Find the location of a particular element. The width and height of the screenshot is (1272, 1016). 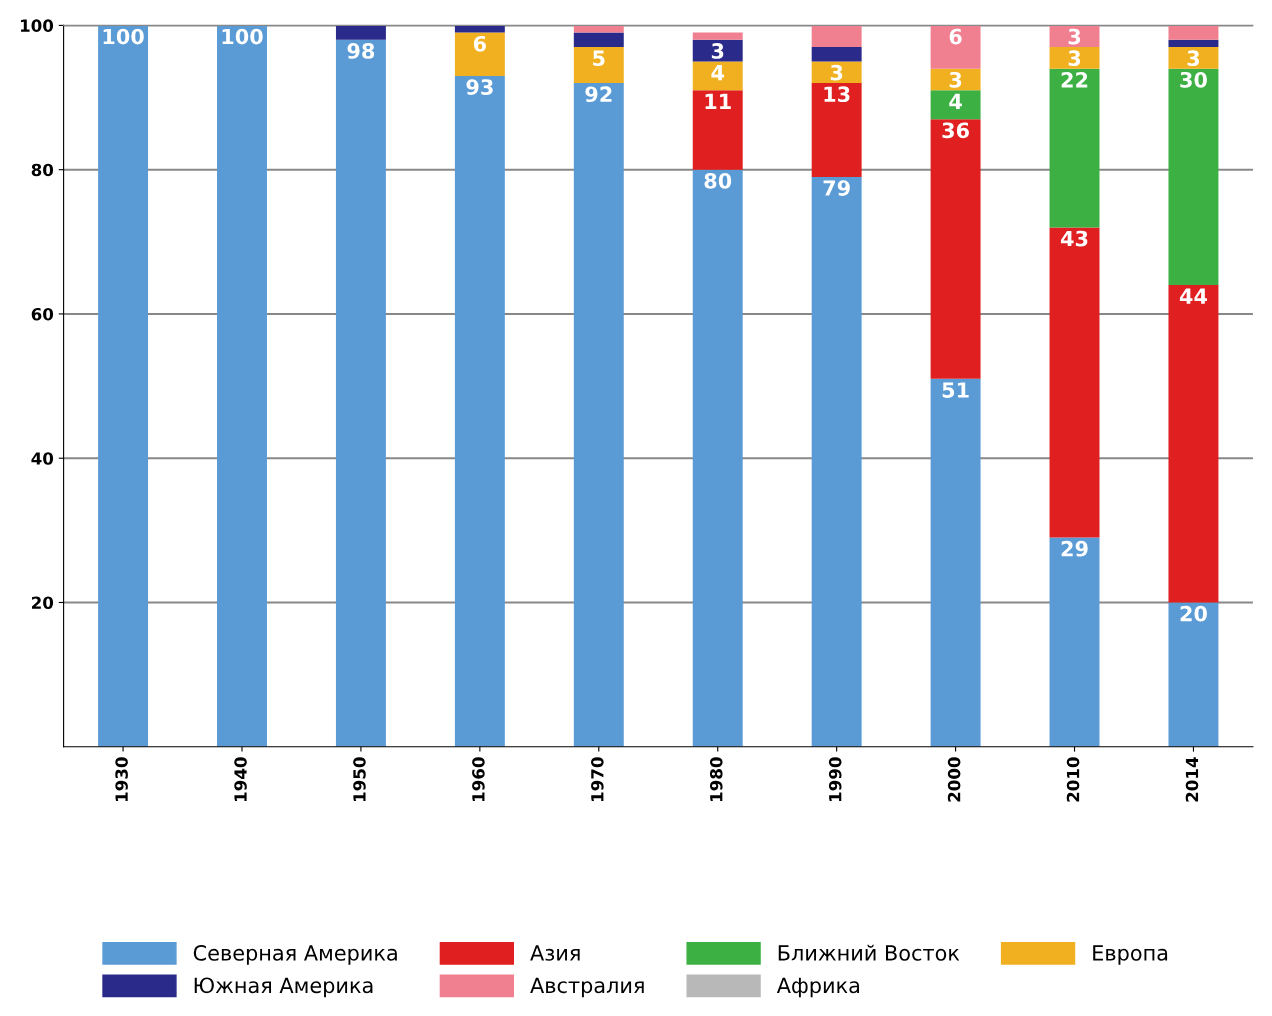

x-tick-label: 1950 is located at coordinates (359, 779).